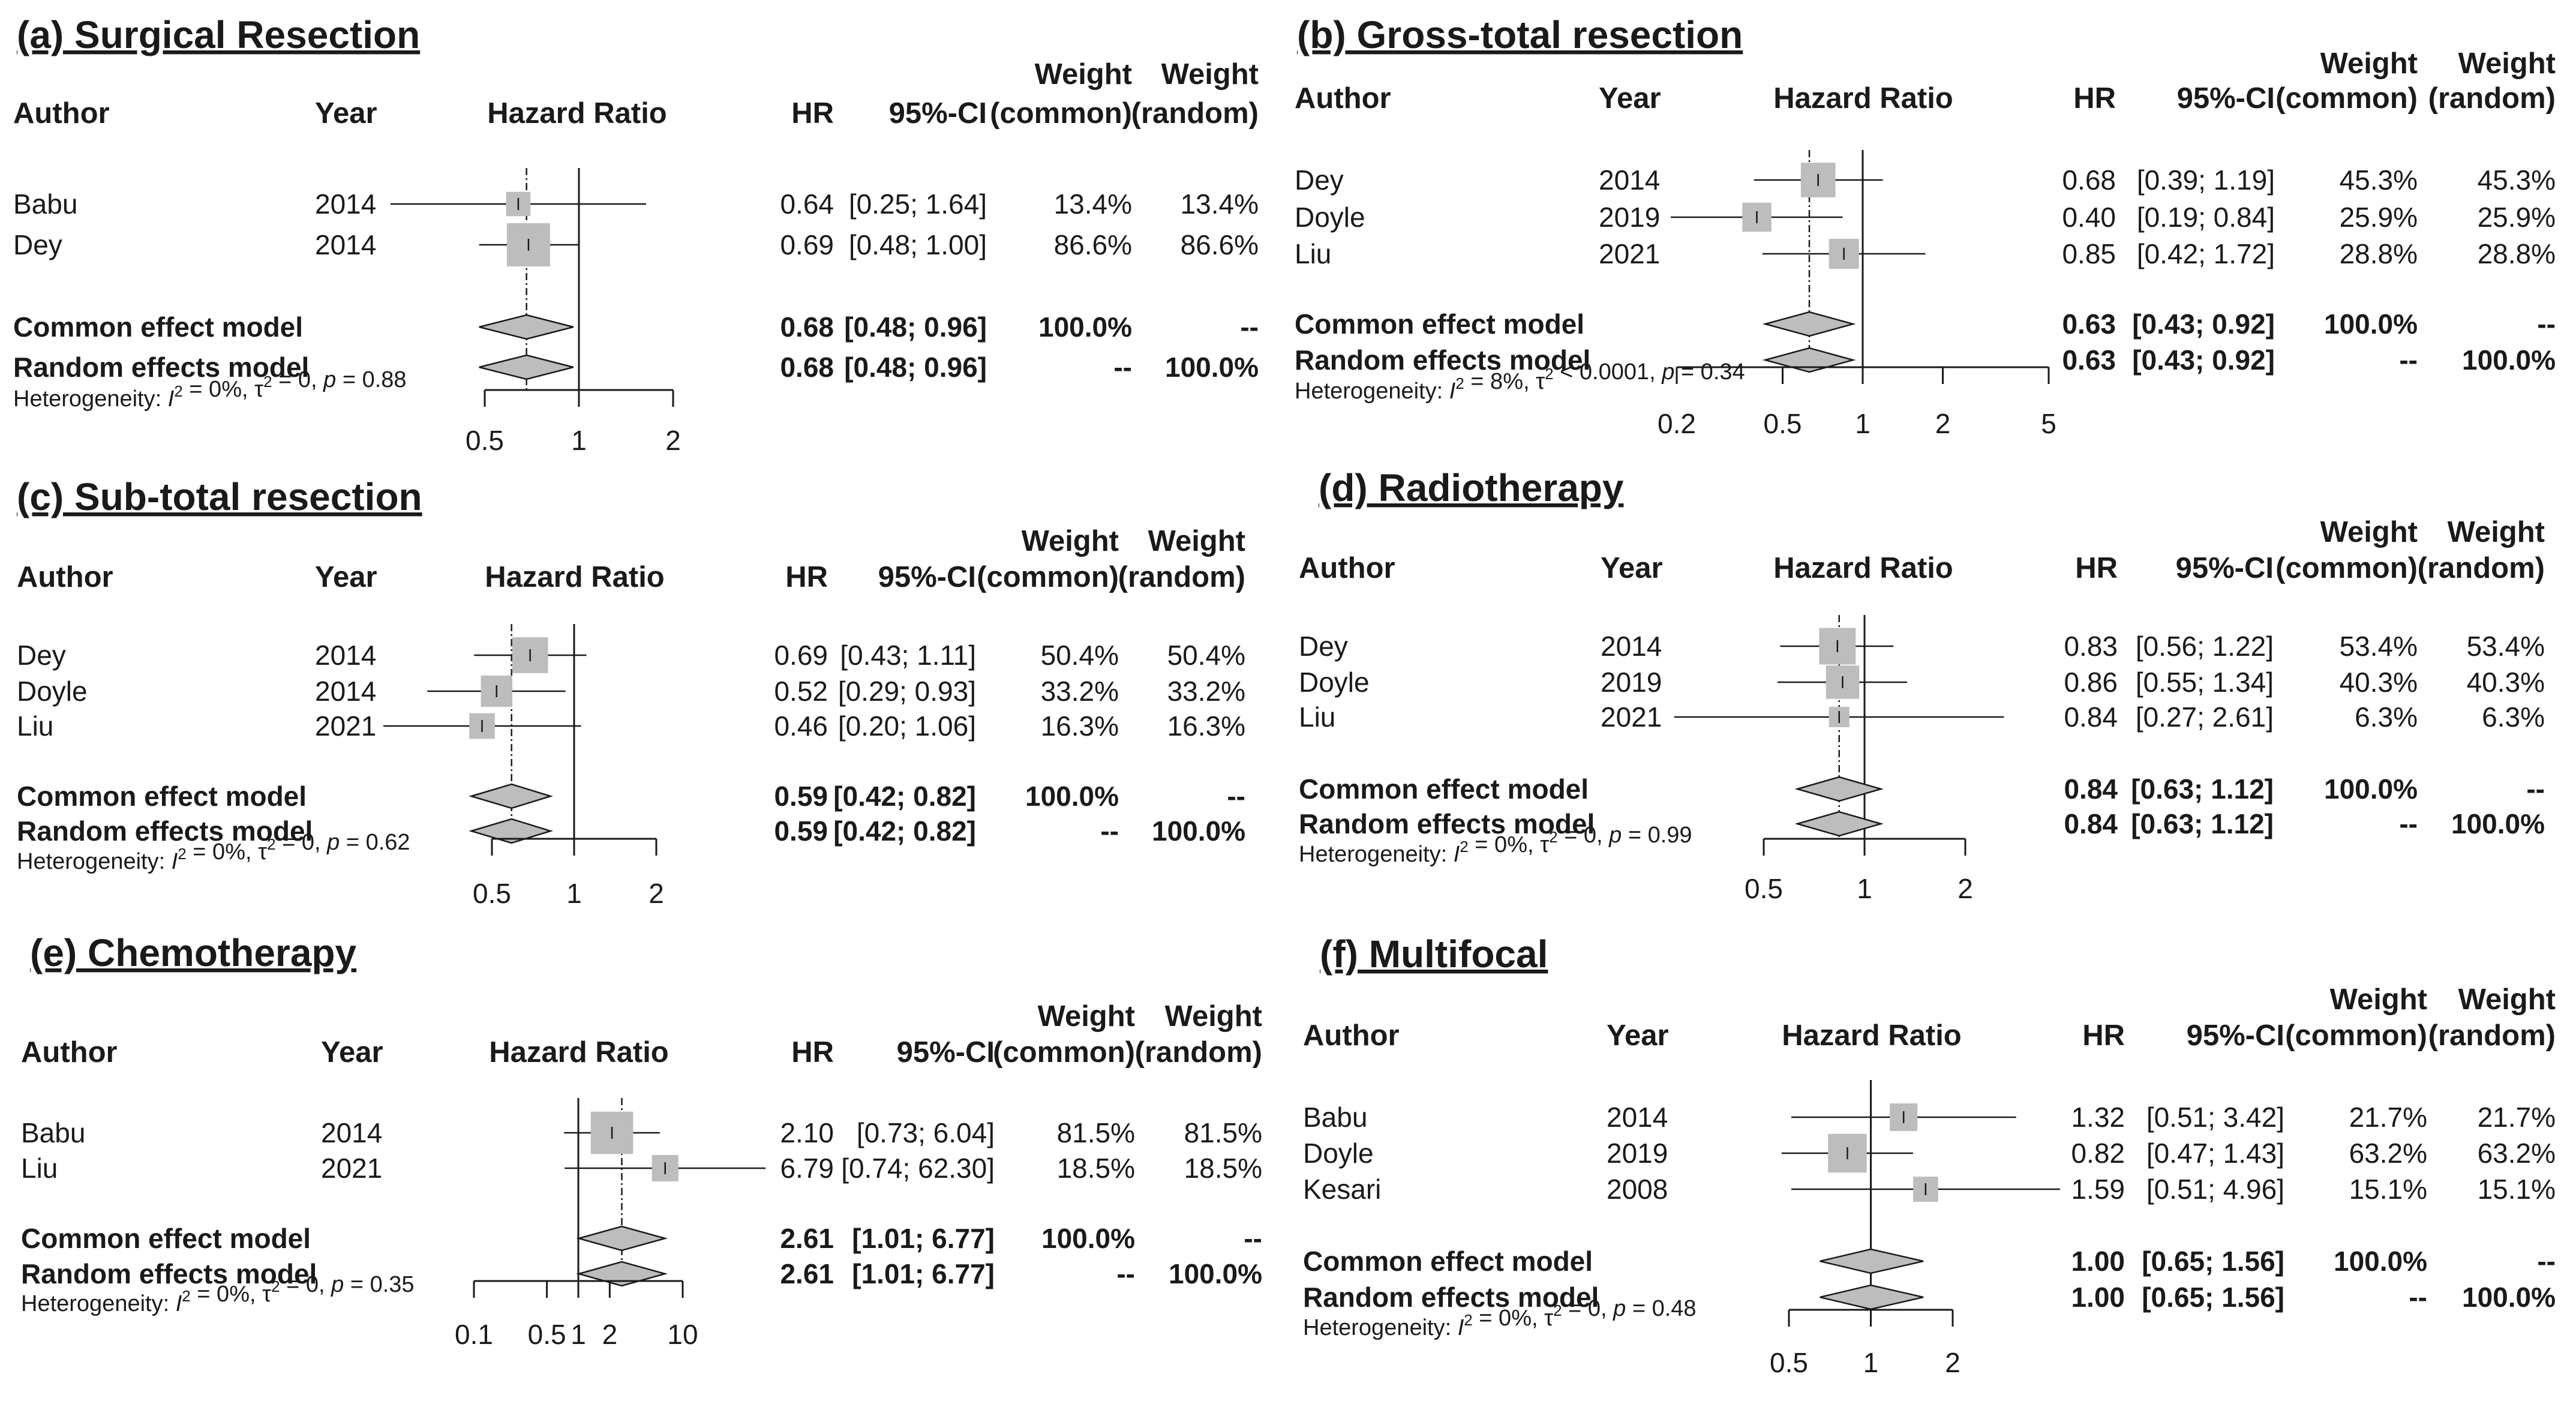 This screenshot has height=1401, width=2576. I want to click on study-weight-random: 28.8%, so click(2517, 253).